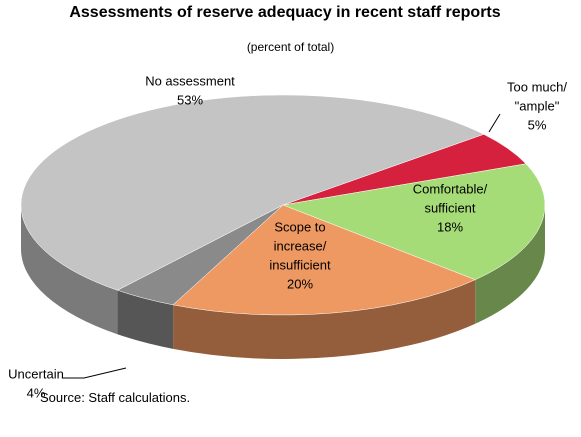 This screenshot has height=437, width=581. What do you see at coordinates (299, 226) in the screenshot?
I see `slice-label: Scope to` at bounding box center [299, 226].